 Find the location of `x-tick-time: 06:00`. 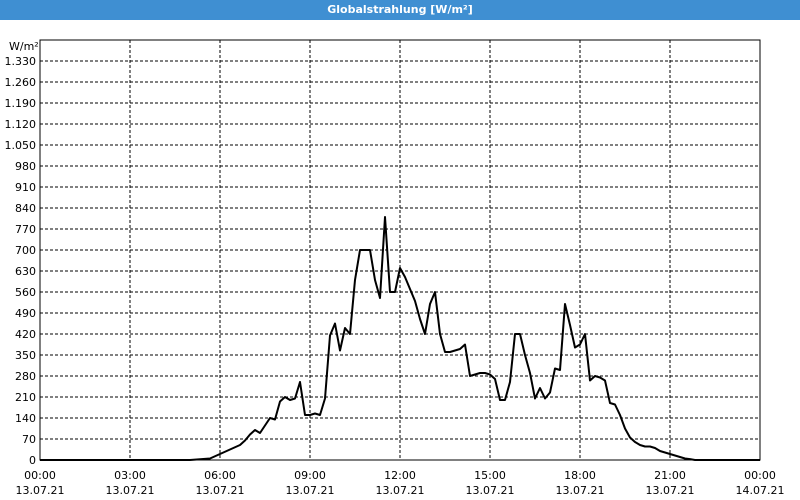

x-tick-time: 06:00 is located at coordinates (220, 475).